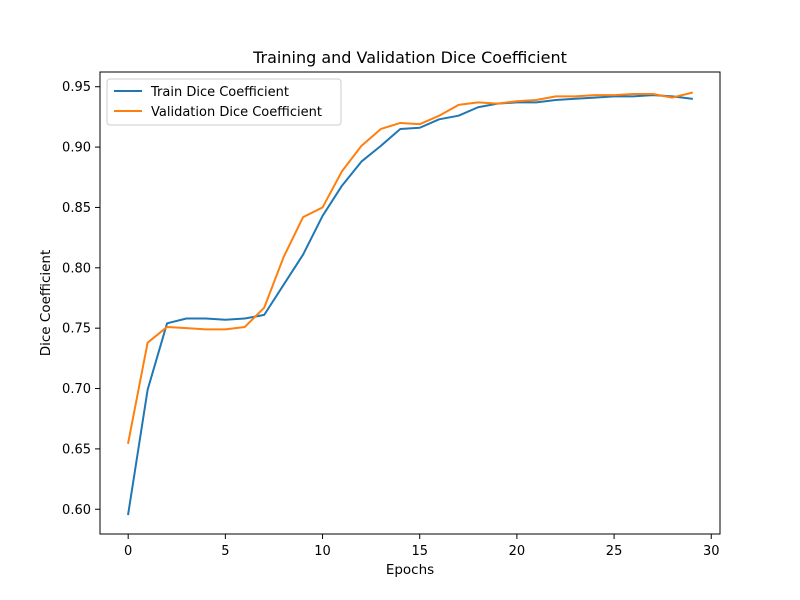 The width and height of the screenshot is (800, 600). Describe the element at coordinates (419, 551) in the screenshot. I see `x-tick-label: 15` at that location.